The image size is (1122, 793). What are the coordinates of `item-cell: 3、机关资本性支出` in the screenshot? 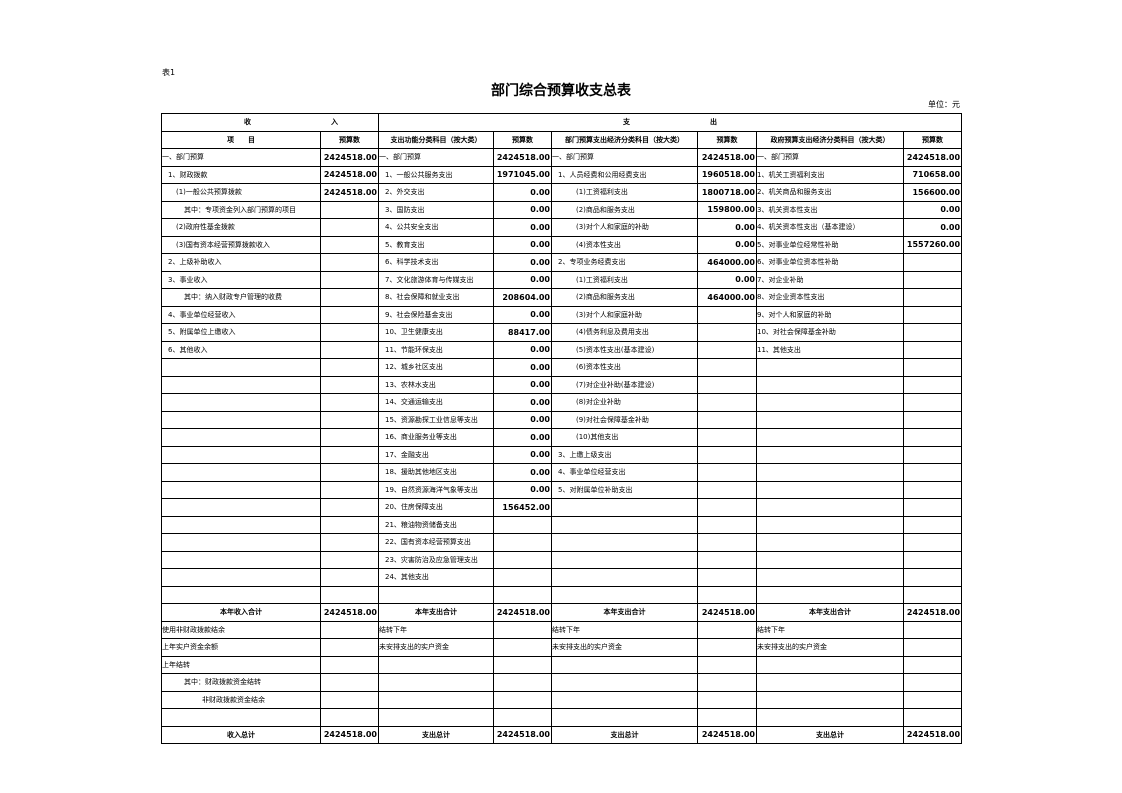 It's located at (830, 209).